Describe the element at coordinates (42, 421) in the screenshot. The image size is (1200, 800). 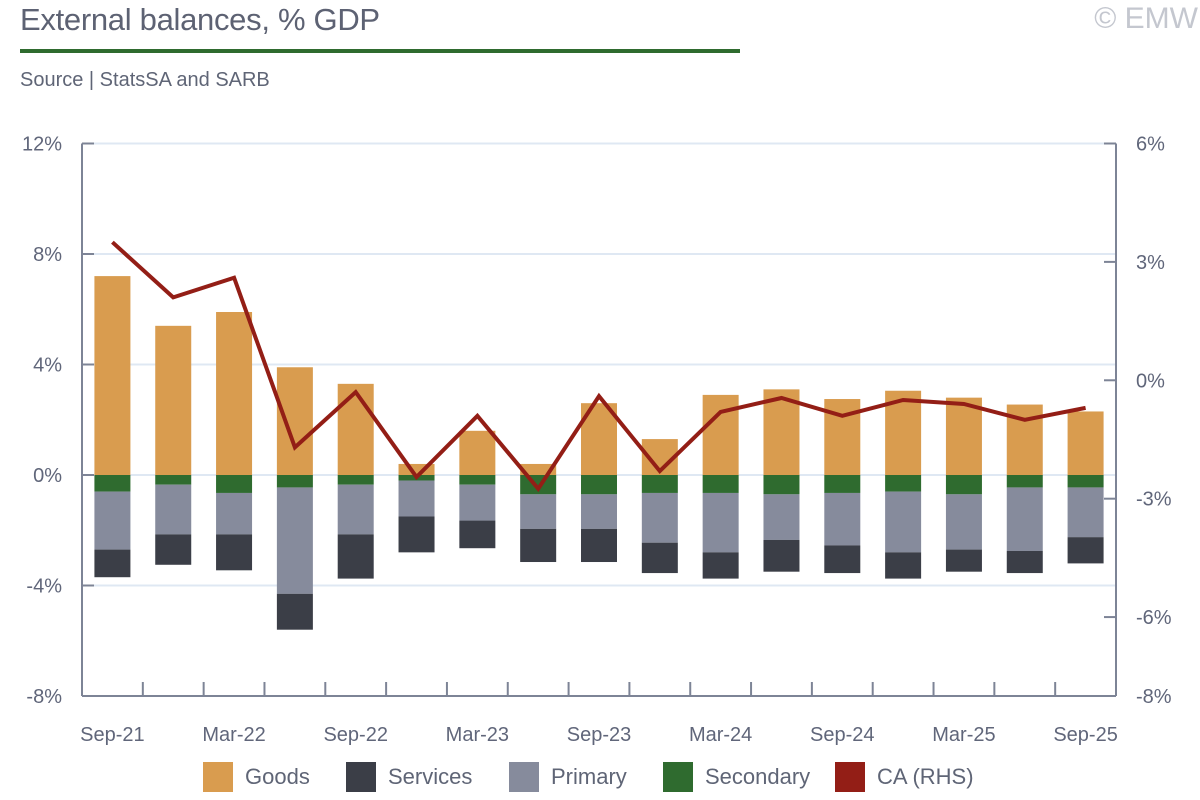
I see `left-axis-labels: 12% 8% 4% 0% -4% -8%` at that location.